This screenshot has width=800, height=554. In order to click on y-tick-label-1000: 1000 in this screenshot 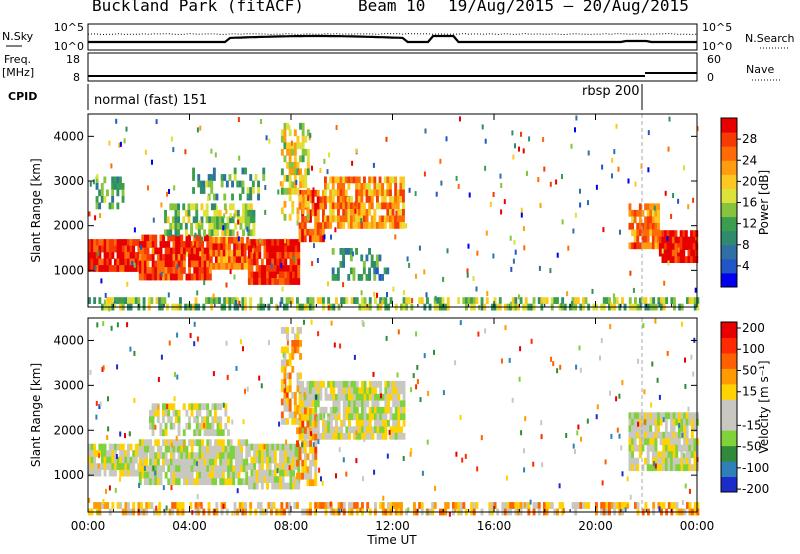, I will do `click(68, 270)`.